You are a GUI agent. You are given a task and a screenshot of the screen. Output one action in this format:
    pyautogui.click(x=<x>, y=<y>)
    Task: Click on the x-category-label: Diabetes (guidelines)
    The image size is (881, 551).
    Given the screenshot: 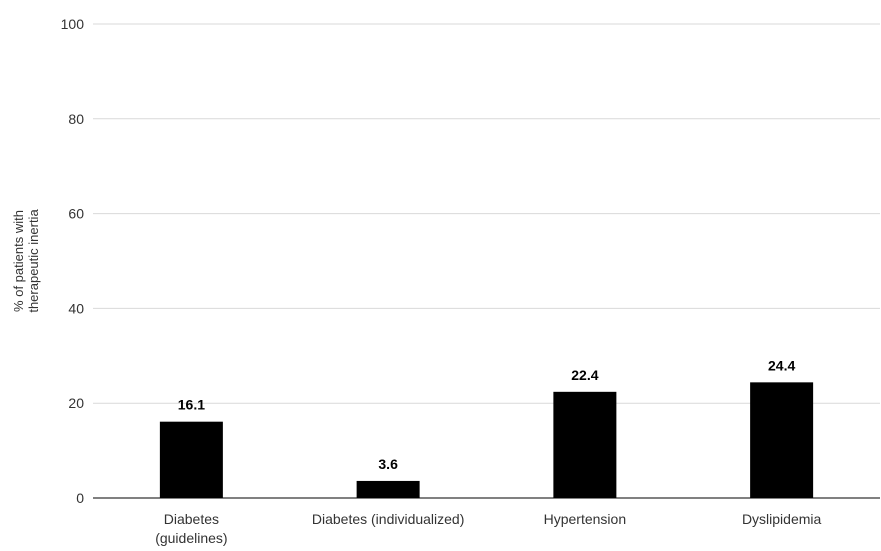 What is the action you would take?
    pyautogui.click(x=191, y=528)
    